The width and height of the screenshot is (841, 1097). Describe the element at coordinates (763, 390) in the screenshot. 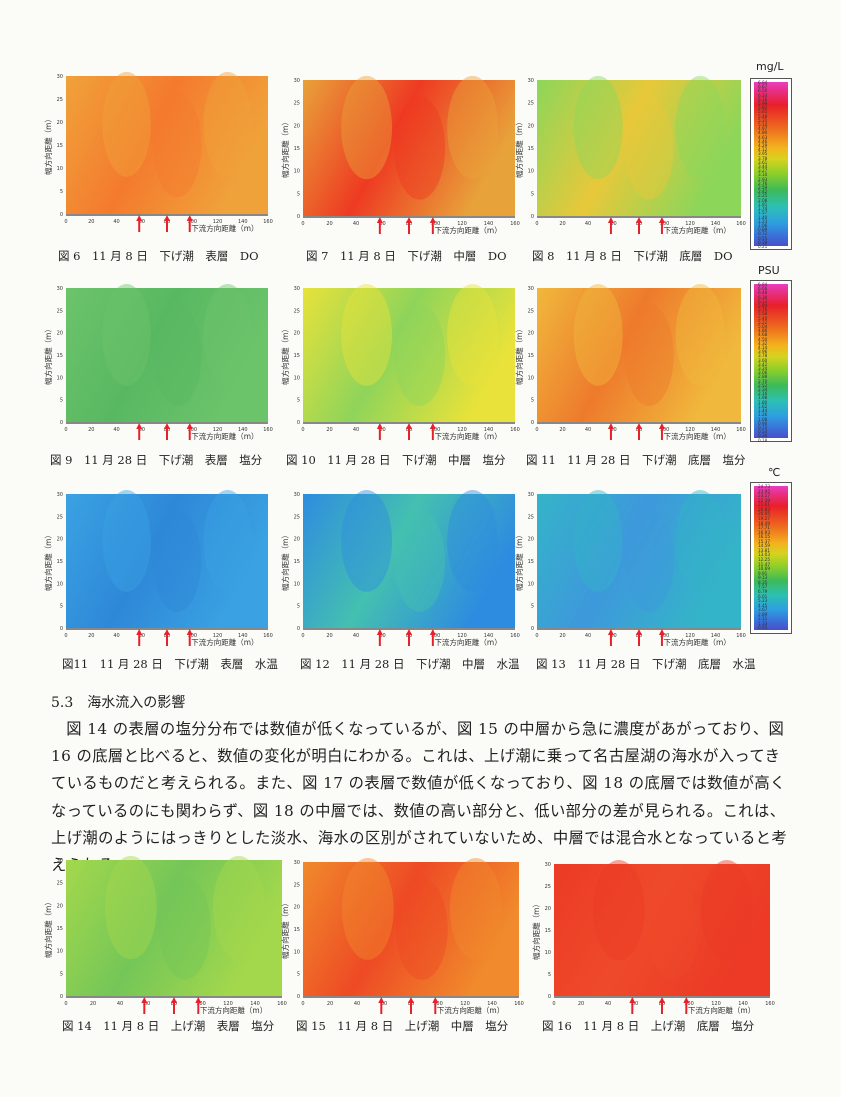

I see `colorbar-tick: 2.34` at that location.